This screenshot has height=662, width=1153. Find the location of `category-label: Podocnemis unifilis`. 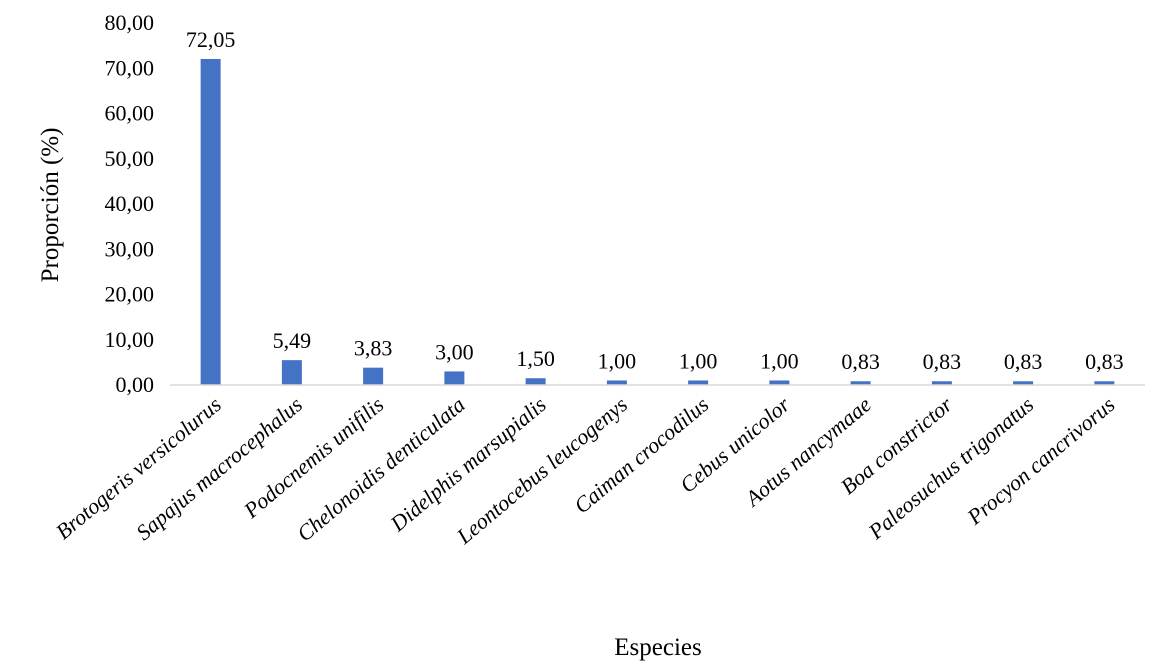

category-label: Podocnemis unifilis is located at coordinates (313, 458).